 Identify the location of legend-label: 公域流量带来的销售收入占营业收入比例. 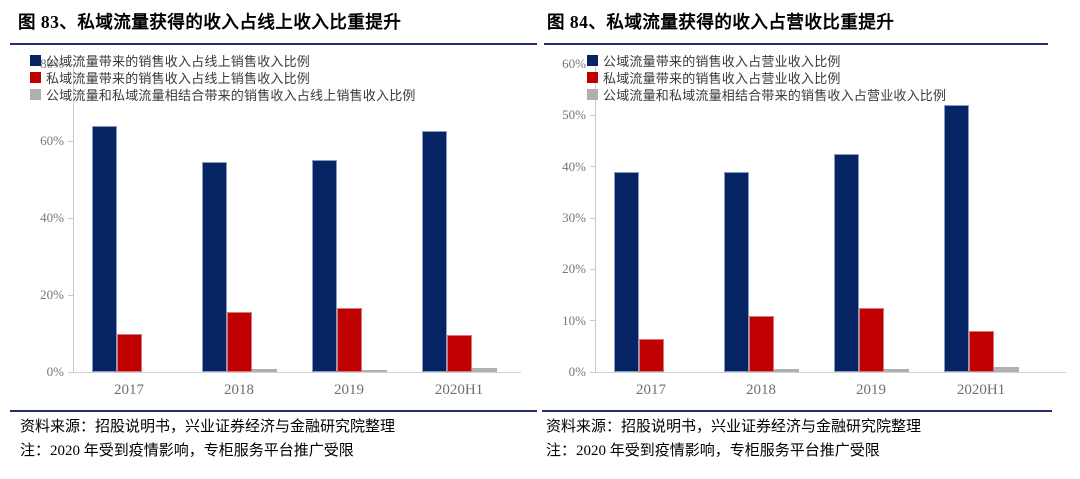
(722, 61).